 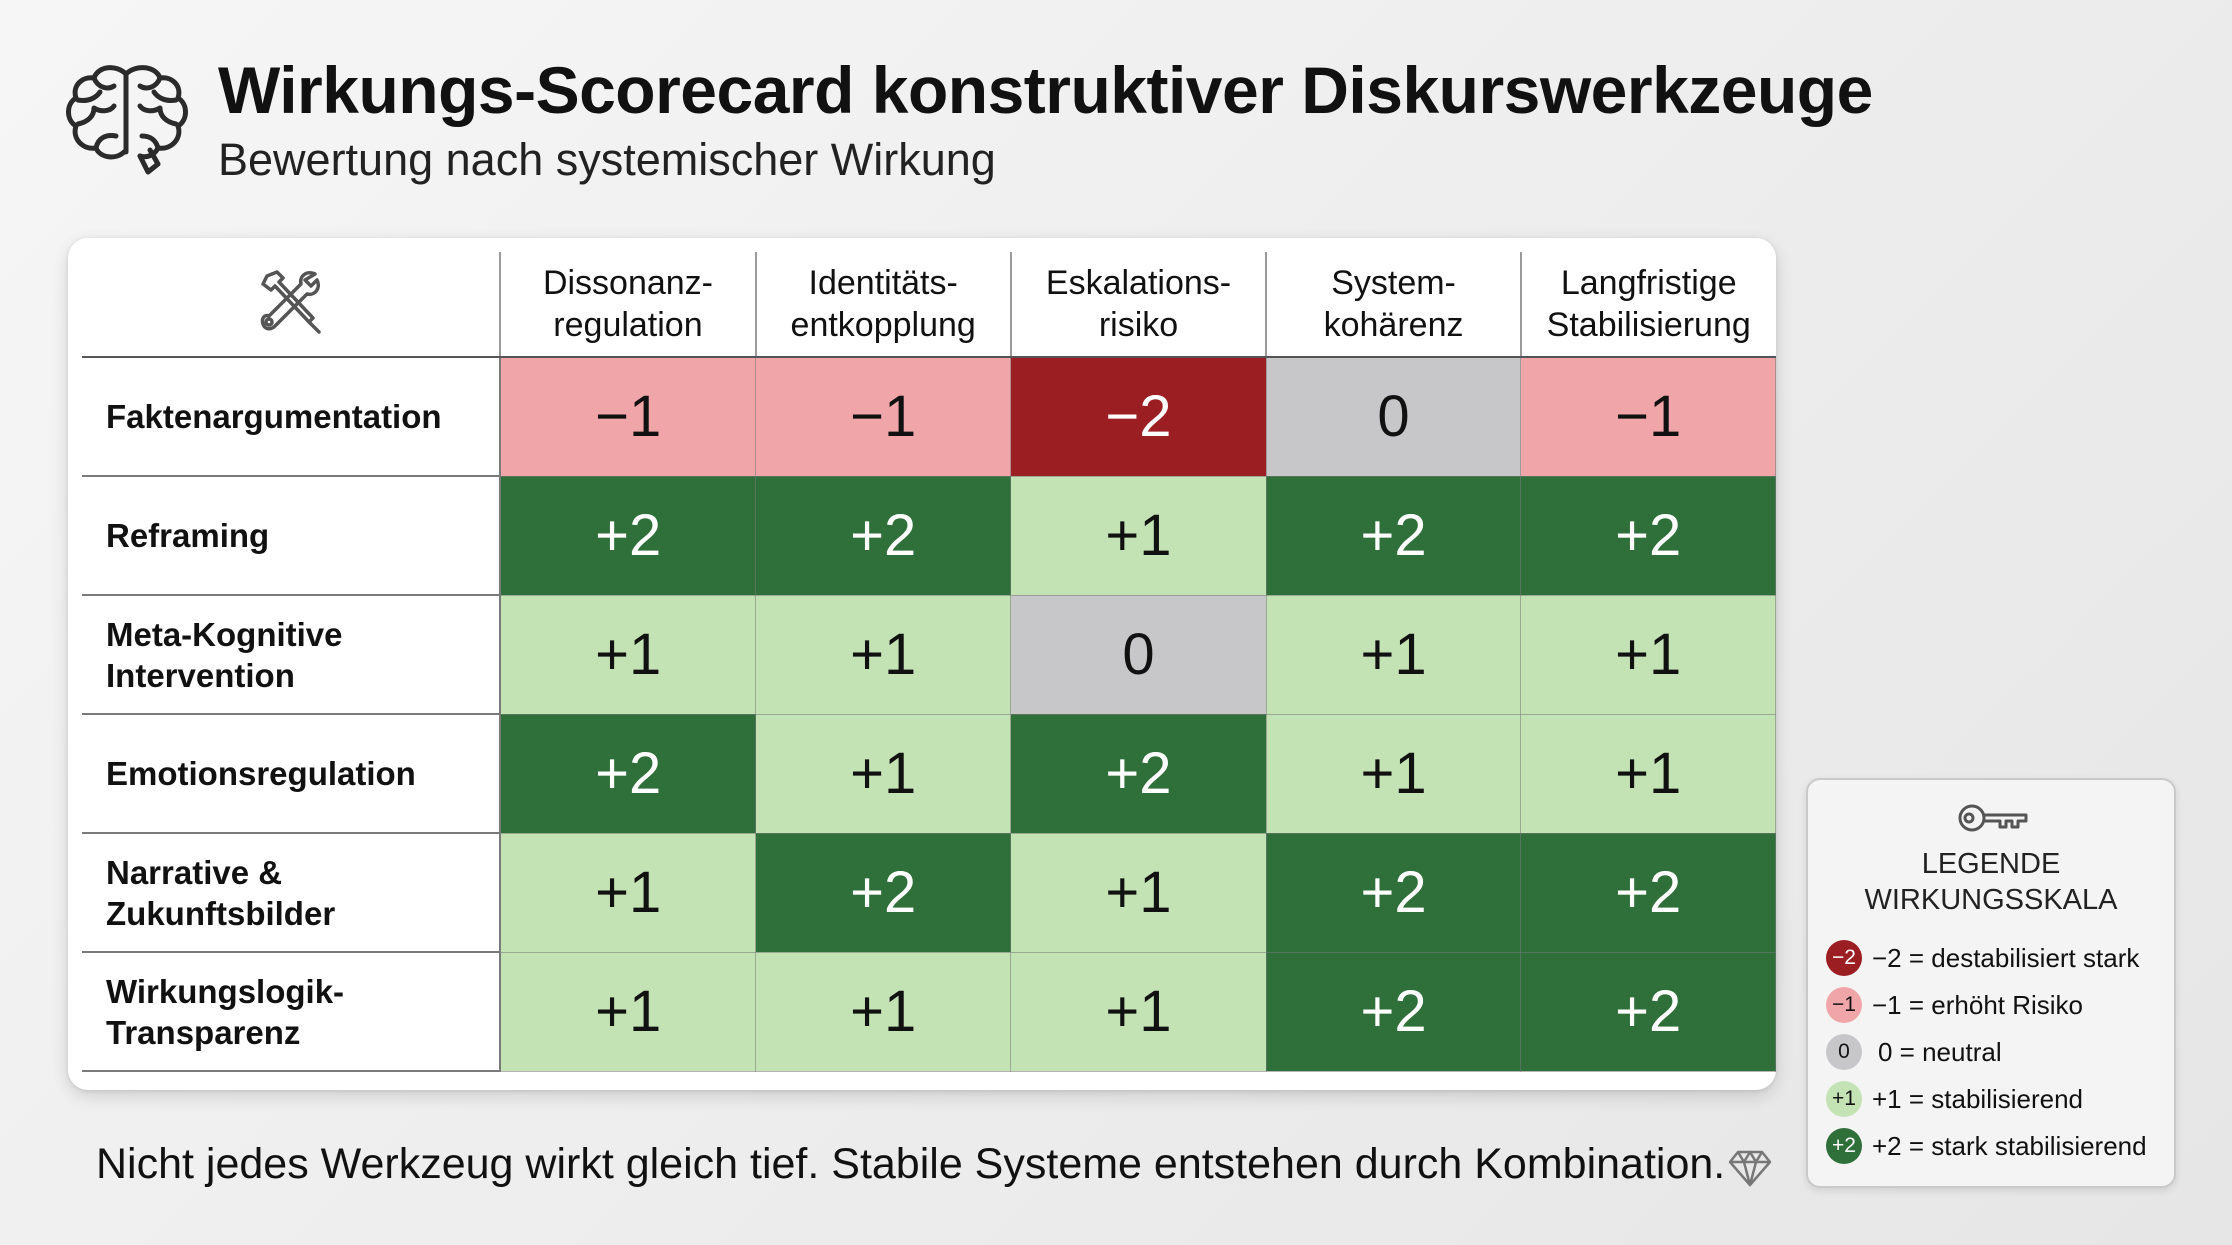 I want to click on legend-label: +1 = stabilisierend, so click(x=1978, y=1098).